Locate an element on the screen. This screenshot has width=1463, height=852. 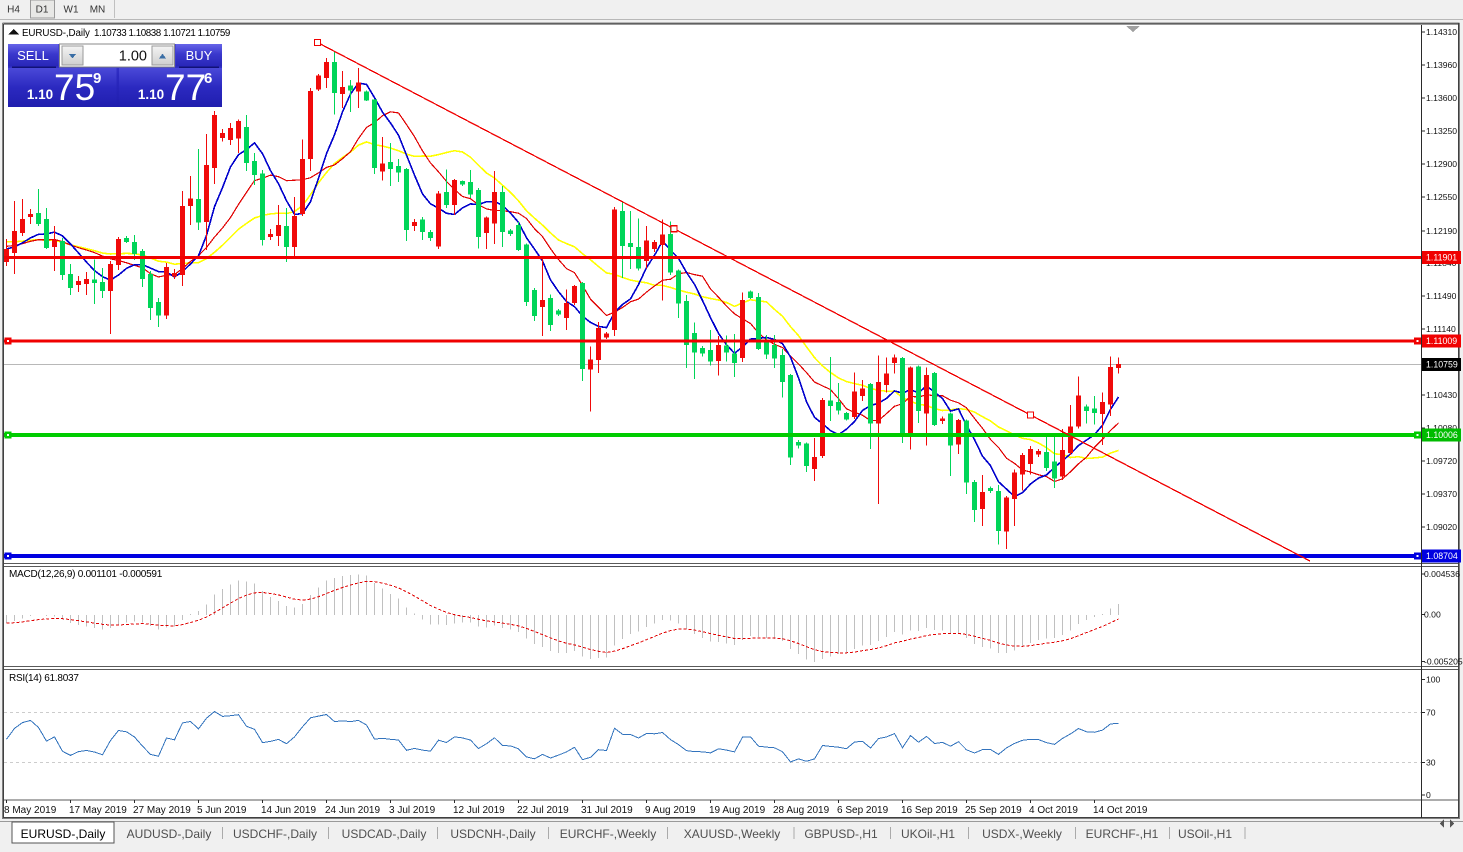
svg-text:1.10733 1.10838 1.10721 1.1075: 1.10733 1.10838 1.10721 1.10759 is located at coordinates (162, 33).